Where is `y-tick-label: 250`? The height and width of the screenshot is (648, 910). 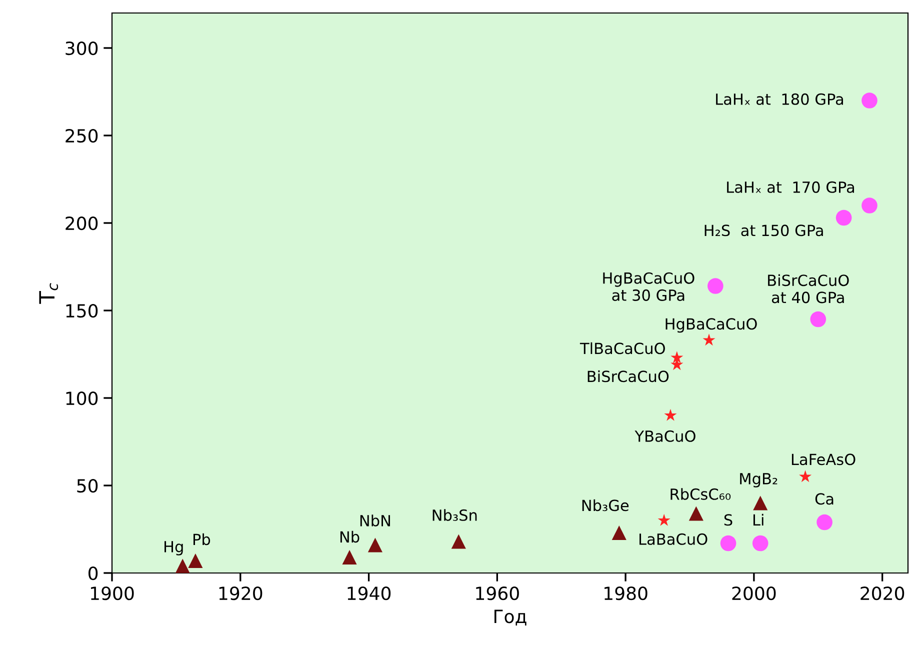
y-tick-label: 250 is located at coordinates (82, 135).